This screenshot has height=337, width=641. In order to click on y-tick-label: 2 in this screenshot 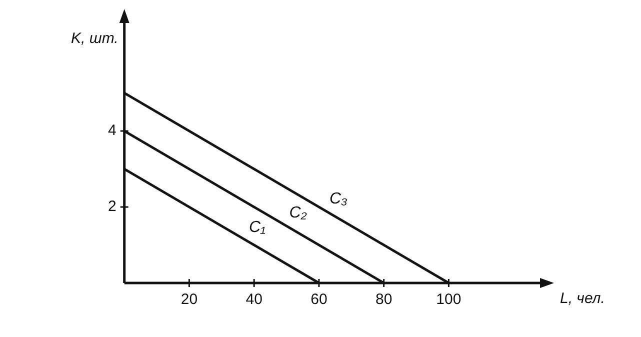, I will do `click(112, 207)`.